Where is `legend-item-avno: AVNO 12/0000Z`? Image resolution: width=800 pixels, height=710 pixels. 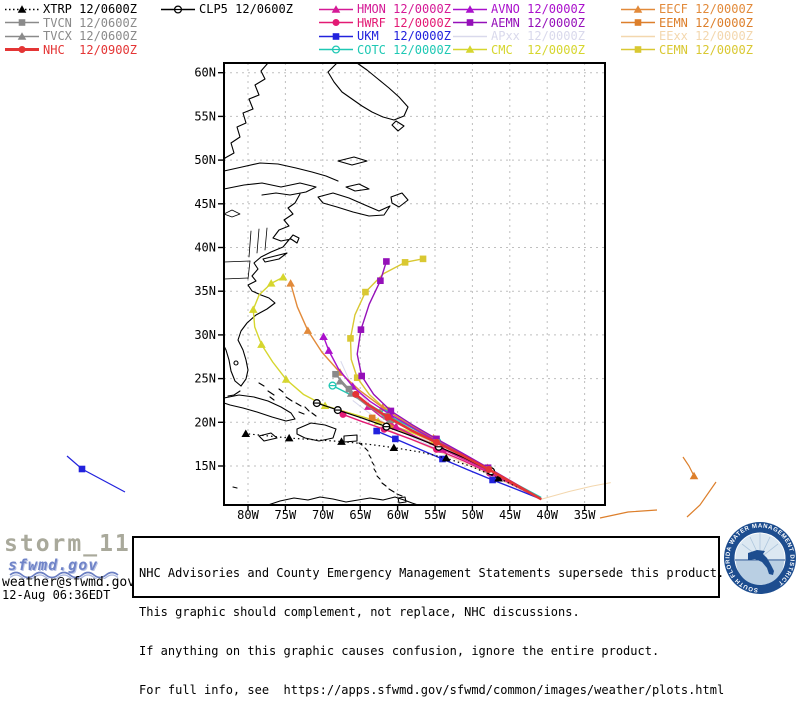
legend-item-avno: AVNO 12/0000Z is located at coordinates (518, 9).